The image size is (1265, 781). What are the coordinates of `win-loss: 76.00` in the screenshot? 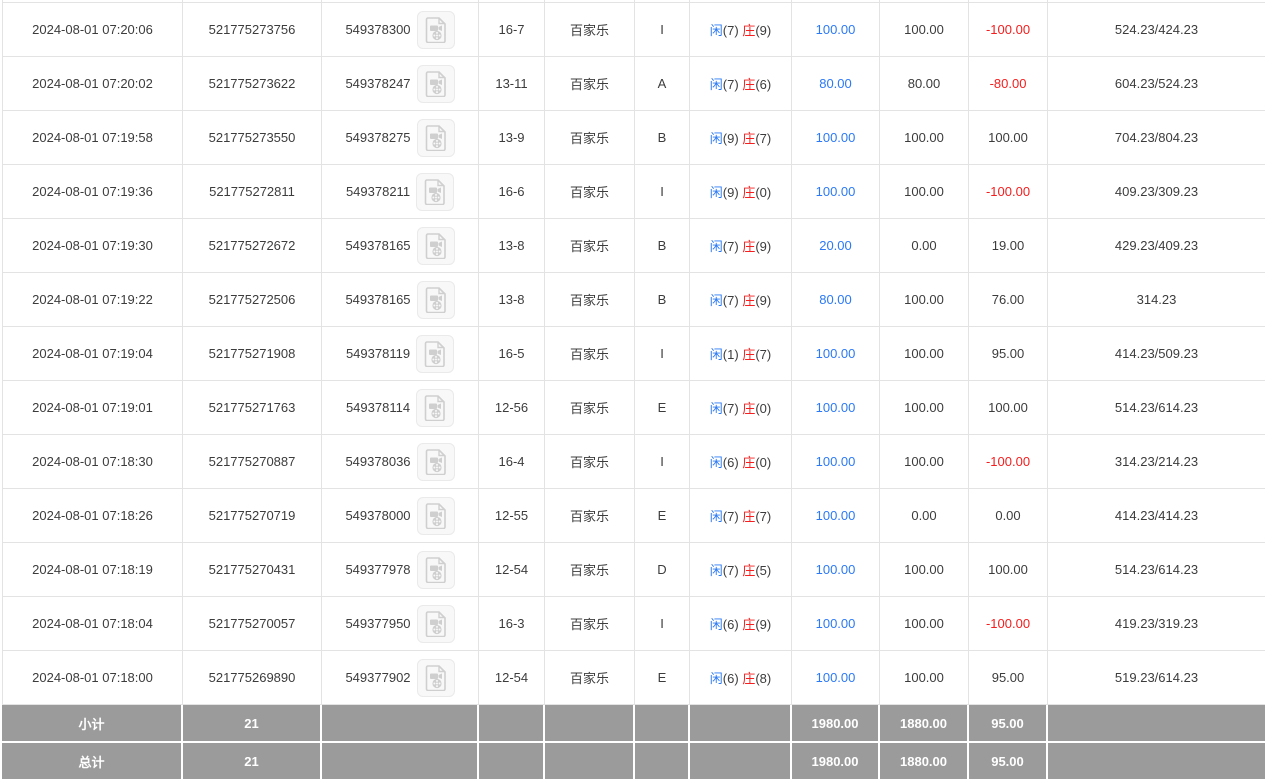 It's located at (1008, 300).